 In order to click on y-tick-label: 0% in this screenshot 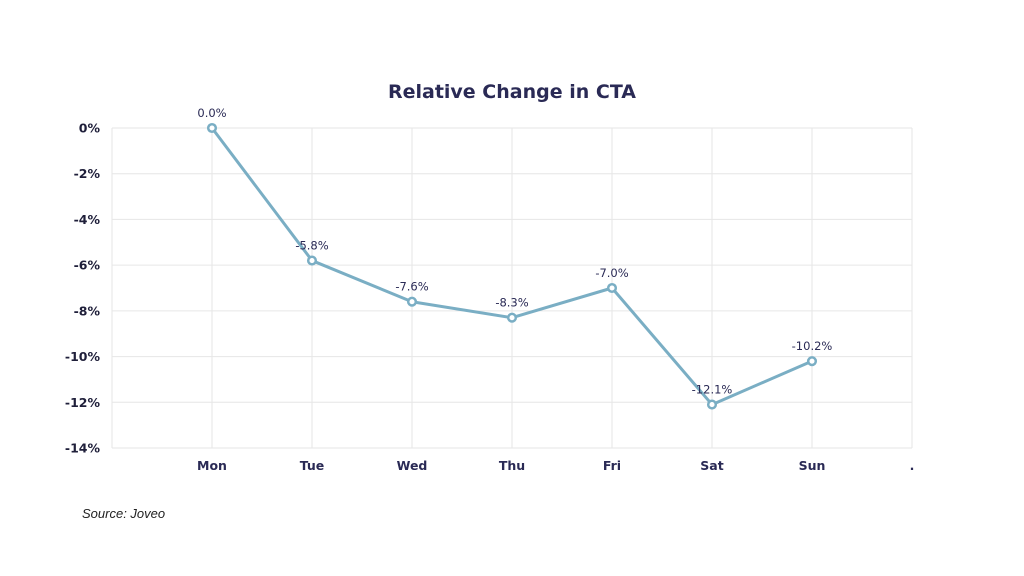, I will do `click(90, 128)`.